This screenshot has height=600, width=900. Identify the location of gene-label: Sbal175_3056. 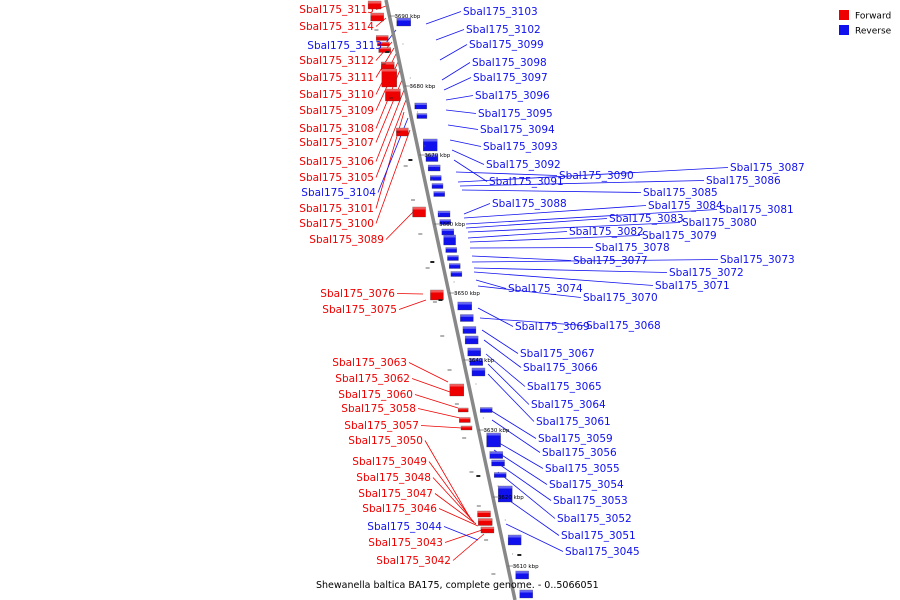
(579, 453).